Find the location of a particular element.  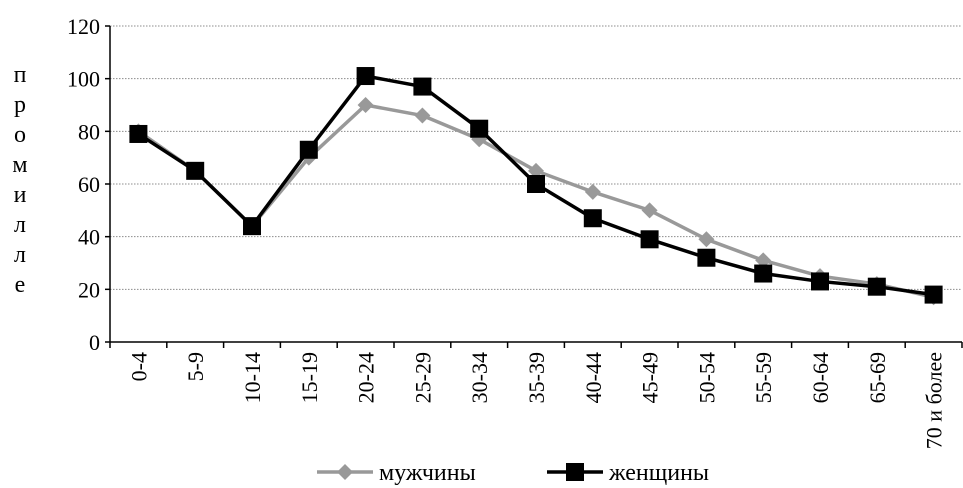

x-tick-label: 55-59 is located at coordinates (763, 377).